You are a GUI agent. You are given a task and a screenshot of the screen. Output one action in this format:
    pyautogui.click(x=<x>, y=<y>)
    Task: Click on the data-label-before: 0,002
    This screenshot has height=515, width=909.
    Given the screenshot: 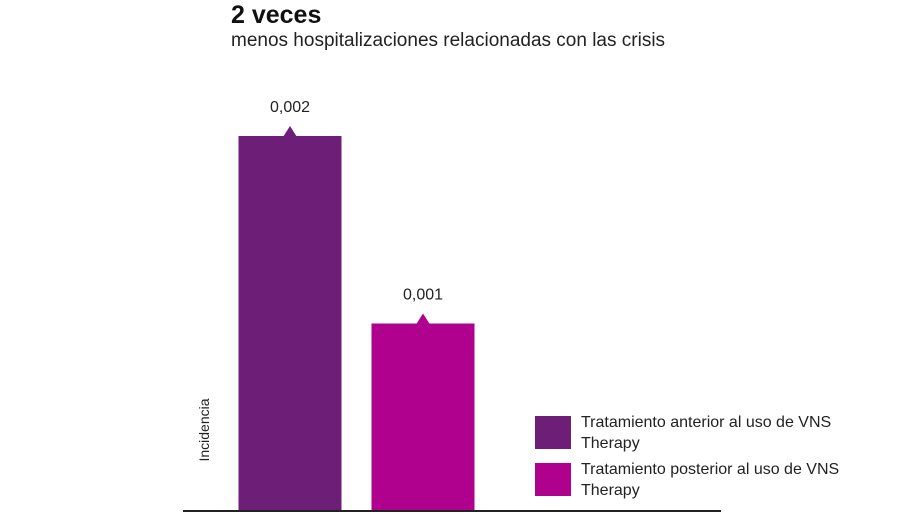 What is the action you would take?
    pyautogui.click(x=290, y=107)
    